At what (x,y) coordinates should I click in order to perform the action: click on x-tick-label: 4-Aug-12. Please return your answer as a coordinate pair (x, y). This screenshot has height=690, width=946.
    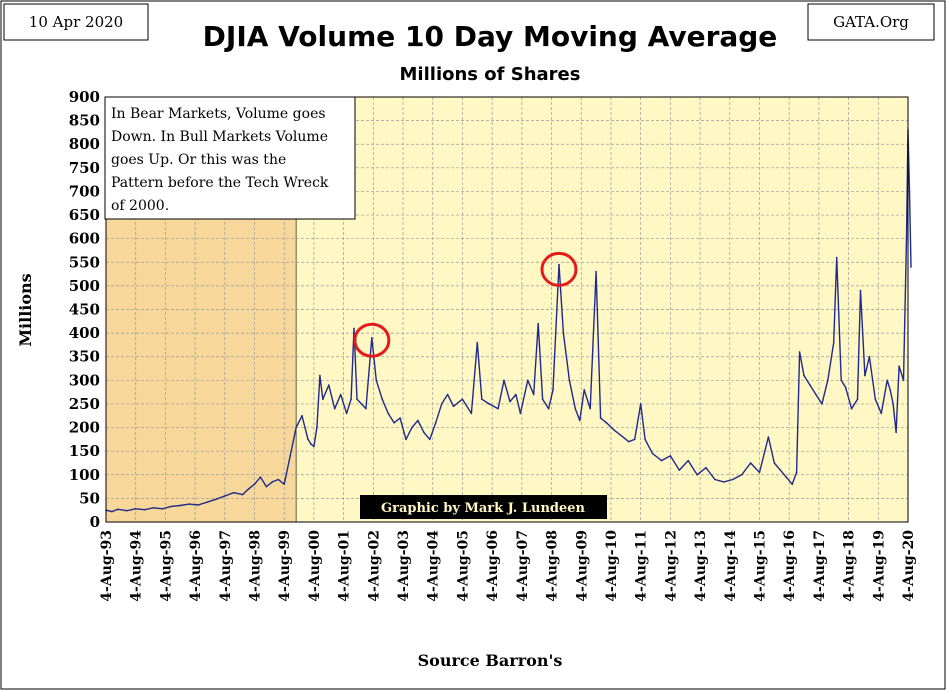
    Looking at the image, I should click on (671, 566).